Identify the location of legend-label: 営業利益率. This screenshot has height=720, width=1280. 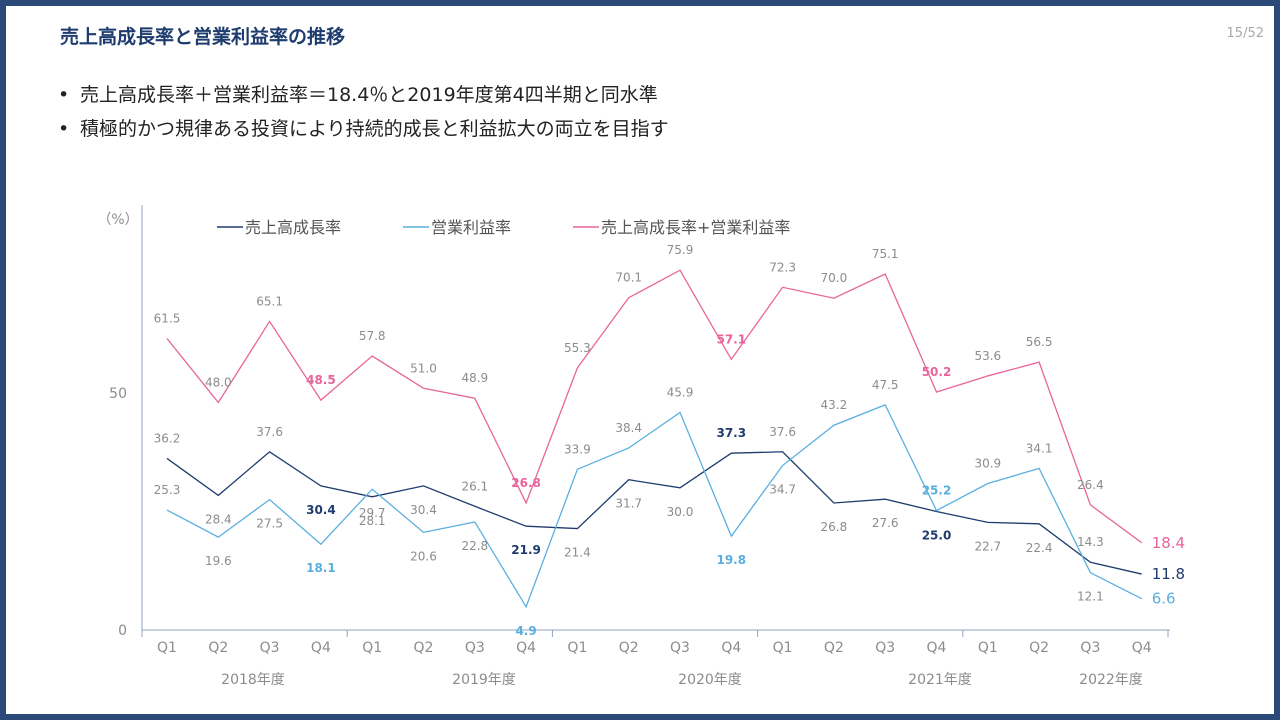
(471, 227).